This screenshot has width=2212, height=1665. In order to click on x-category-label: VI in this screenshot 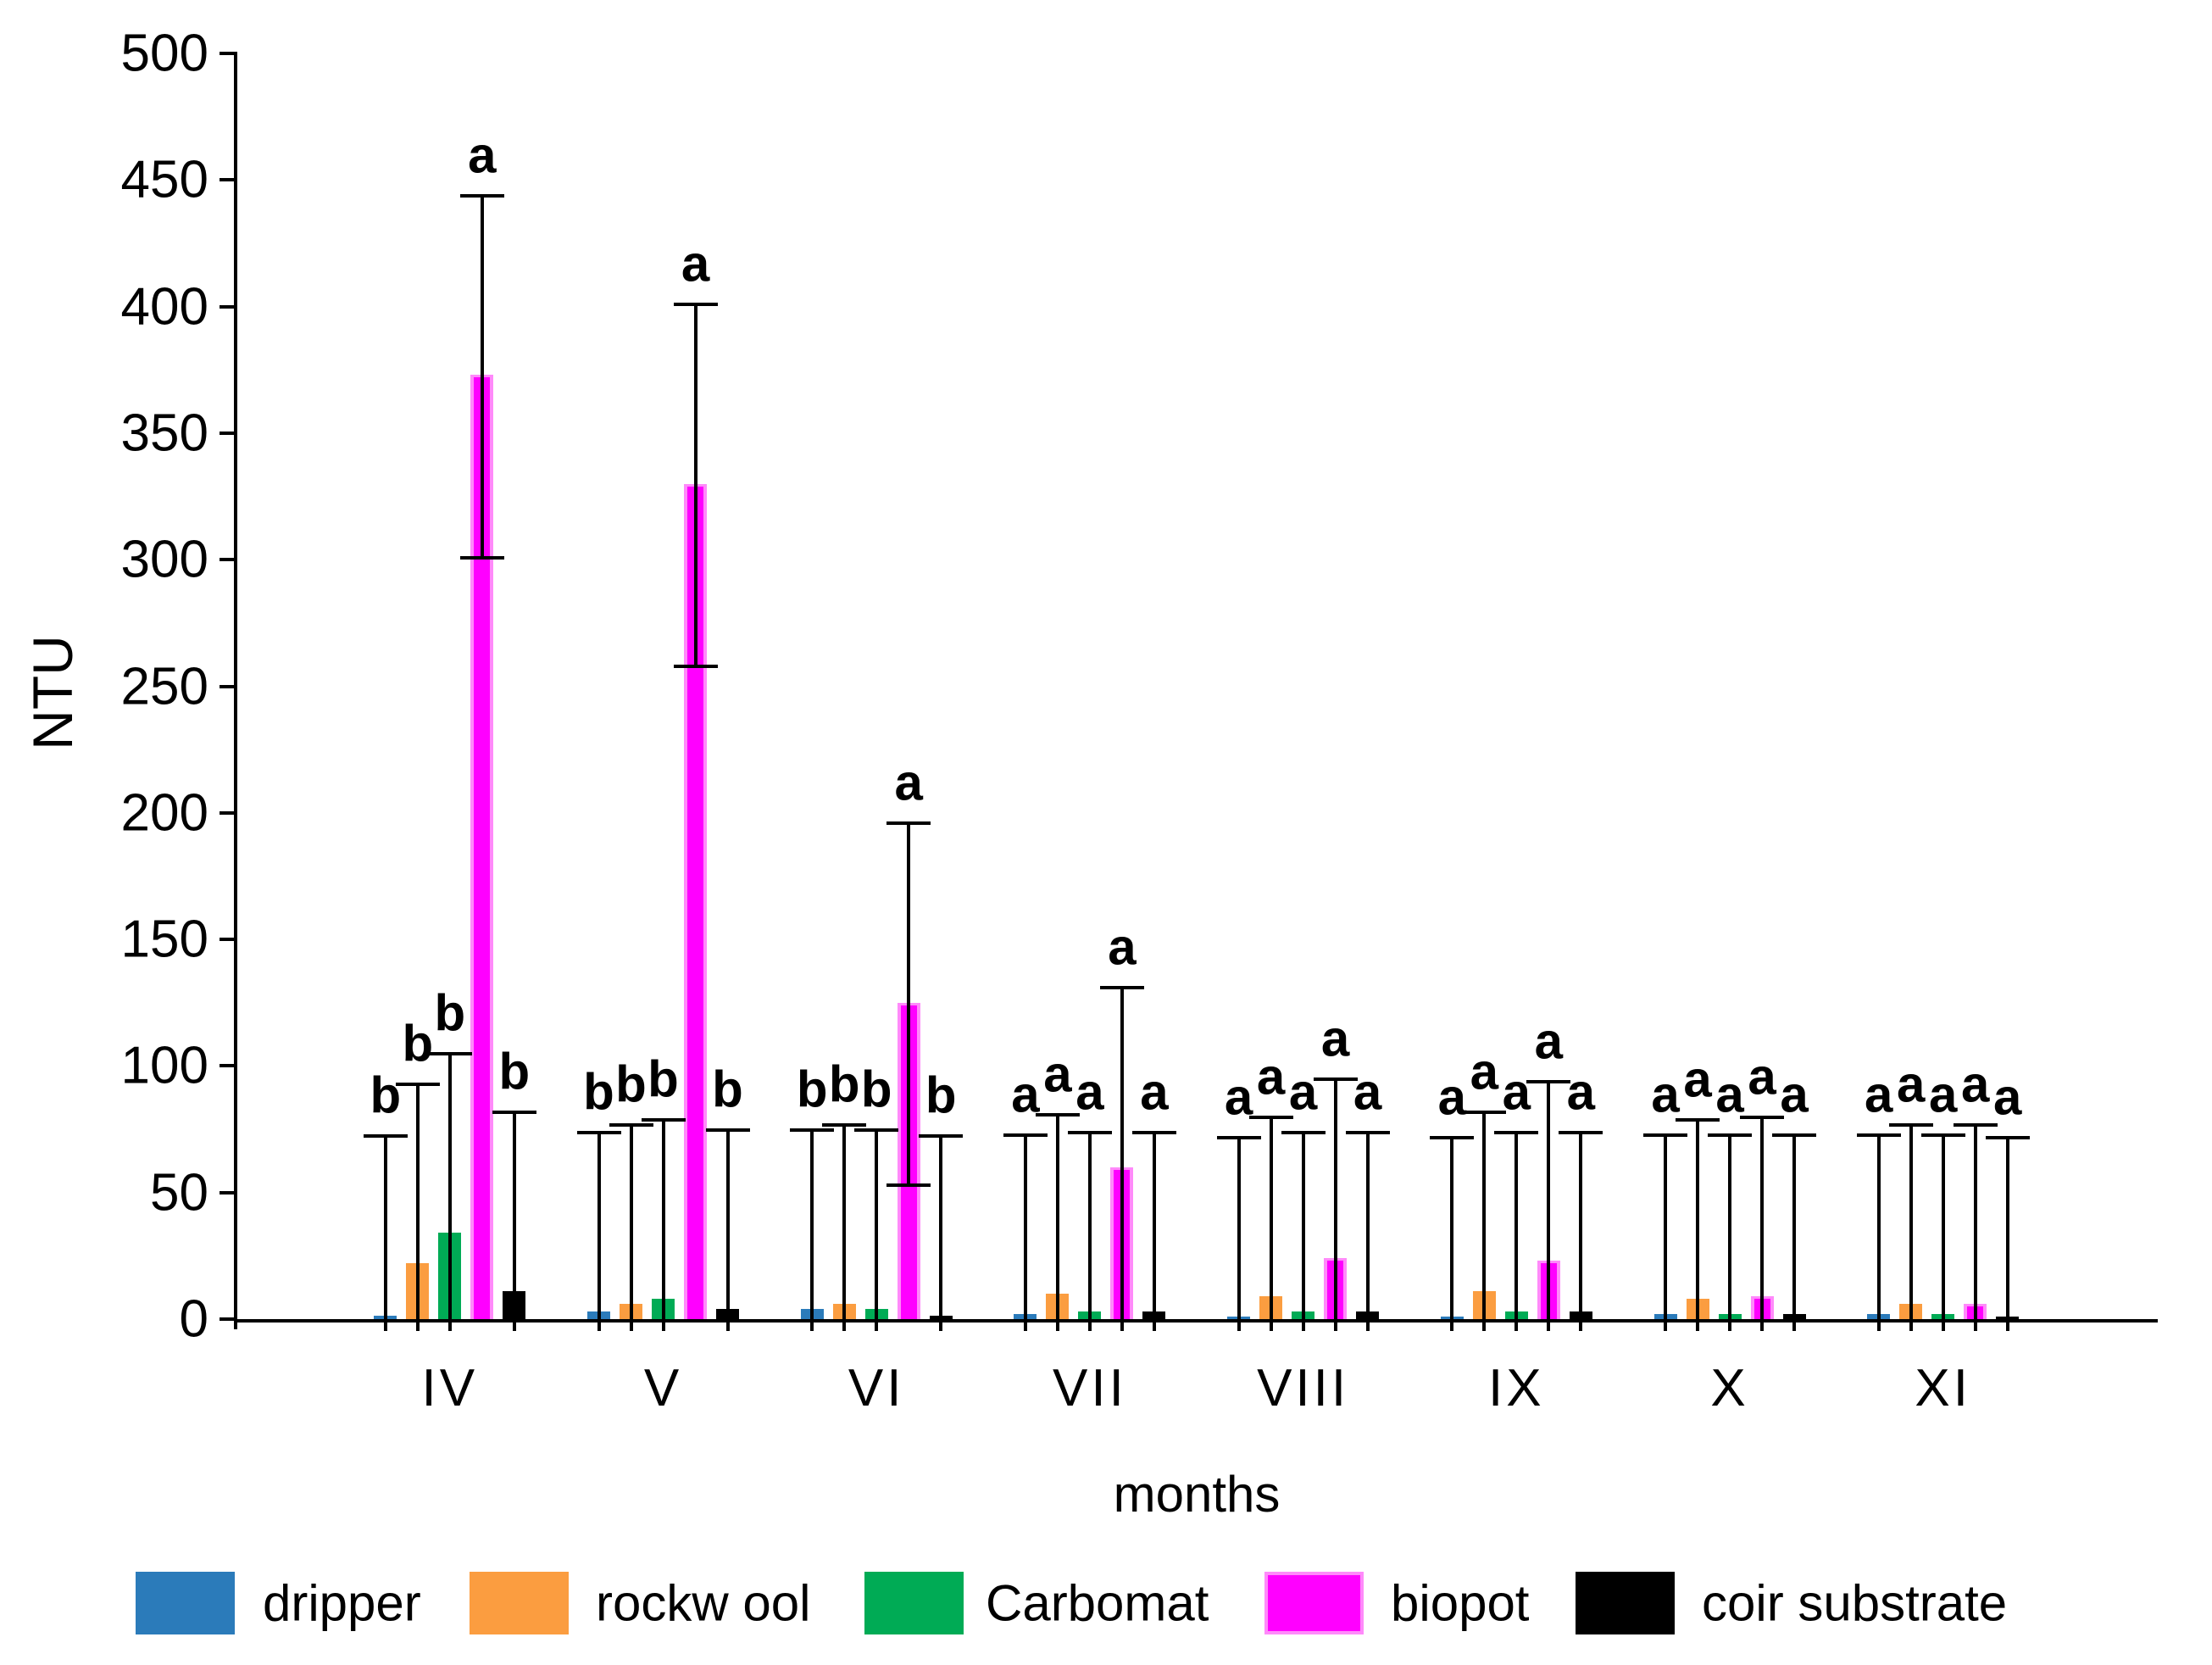, I will do `click(876, 1388)`.